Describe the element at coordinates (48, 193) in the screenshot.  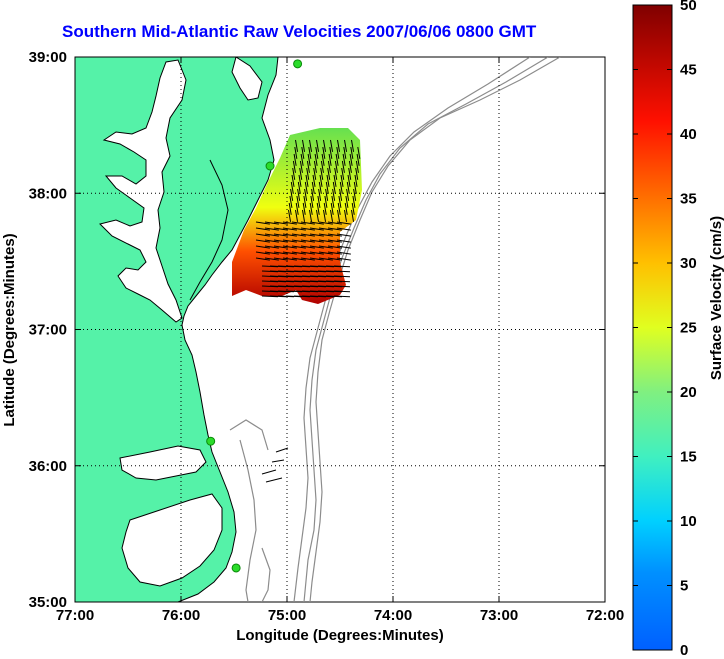
I see `y-tick-label: 38:00` at that location.